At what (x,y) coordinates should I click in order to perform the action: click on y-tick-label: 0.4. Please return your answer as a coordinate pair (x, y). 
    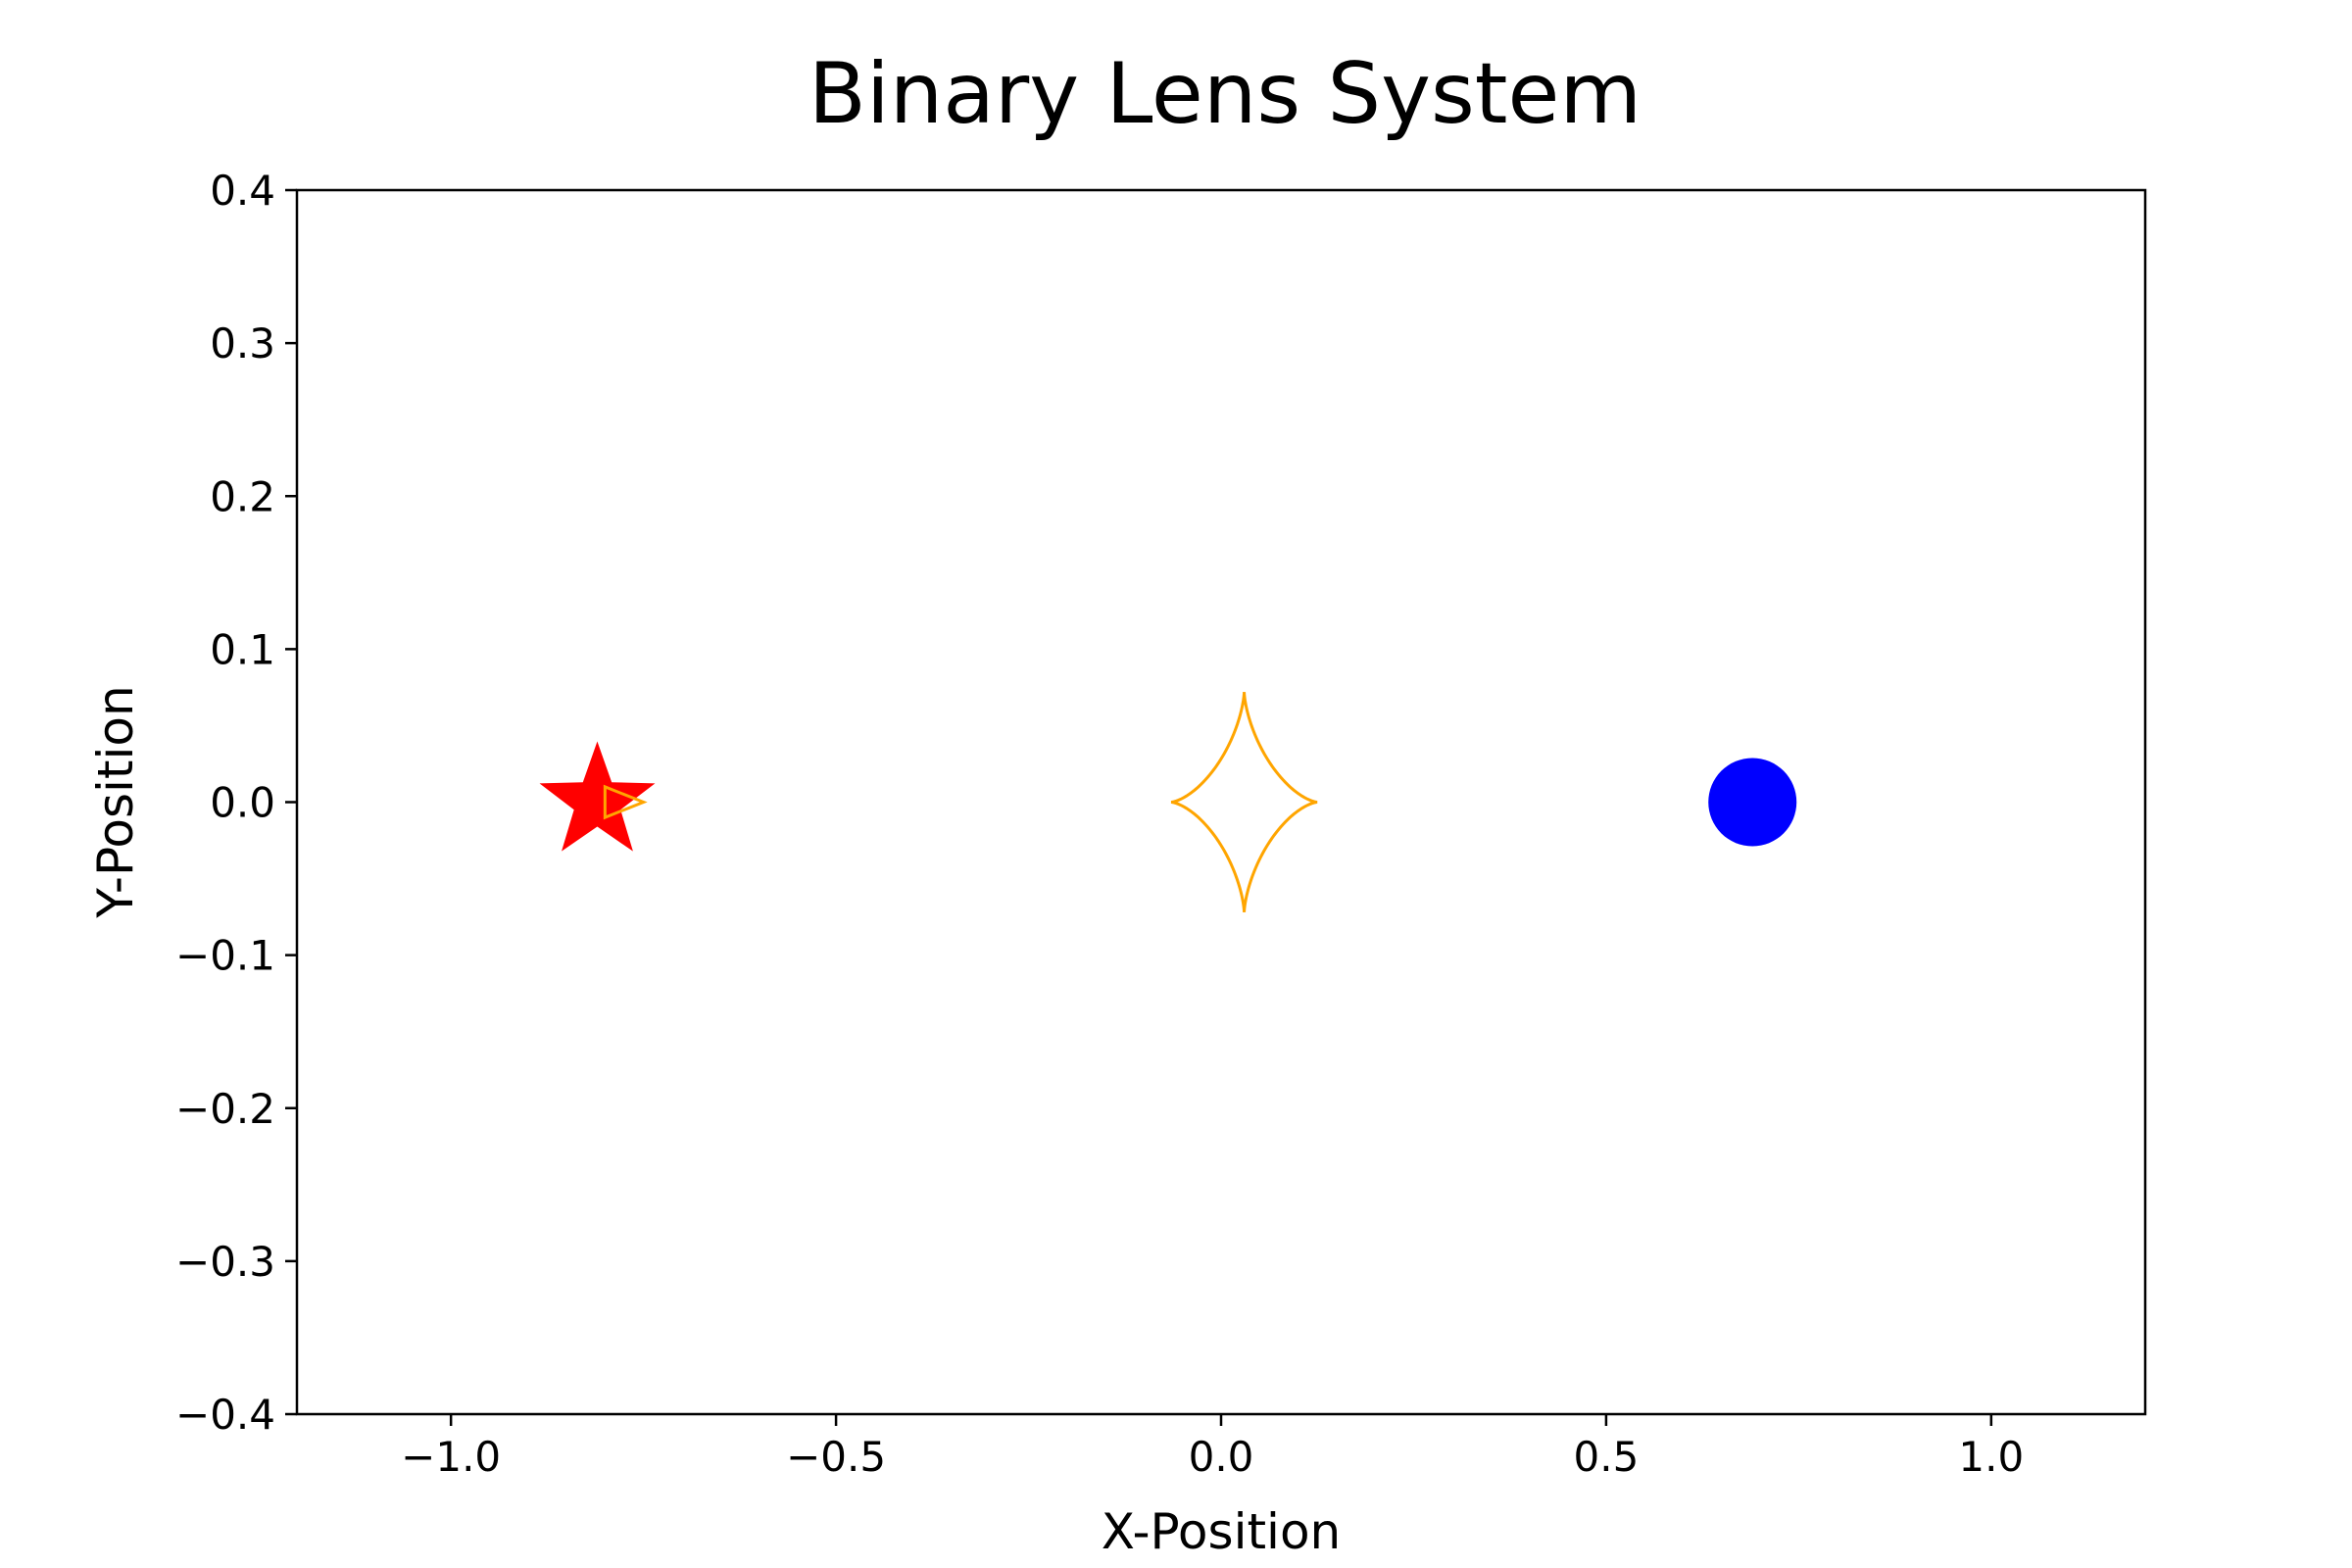
    Looking at the image, I should click on (242, 191).